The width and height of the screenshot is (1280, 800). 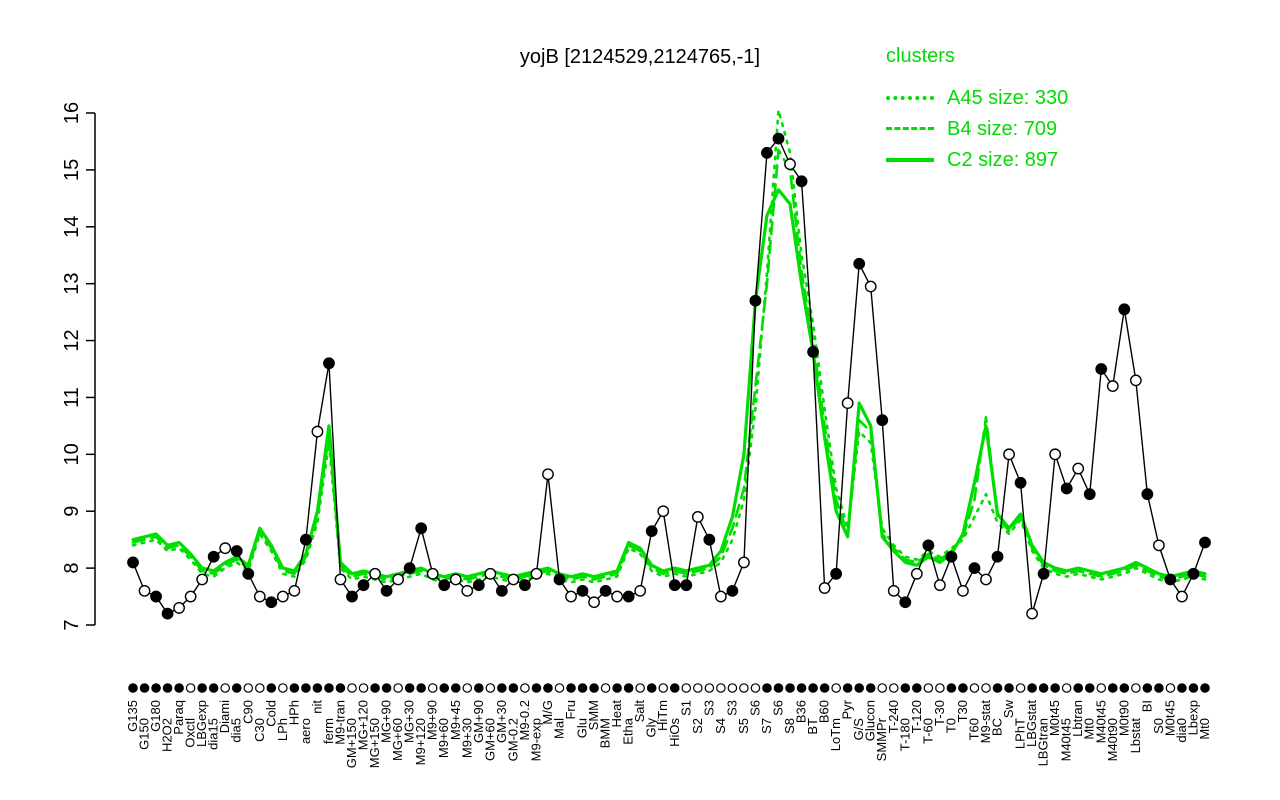 What do you see at coordinates (904, 734) in the screenshot?
I see `x-axis-label: T-180` at bounding box center [904, 734].